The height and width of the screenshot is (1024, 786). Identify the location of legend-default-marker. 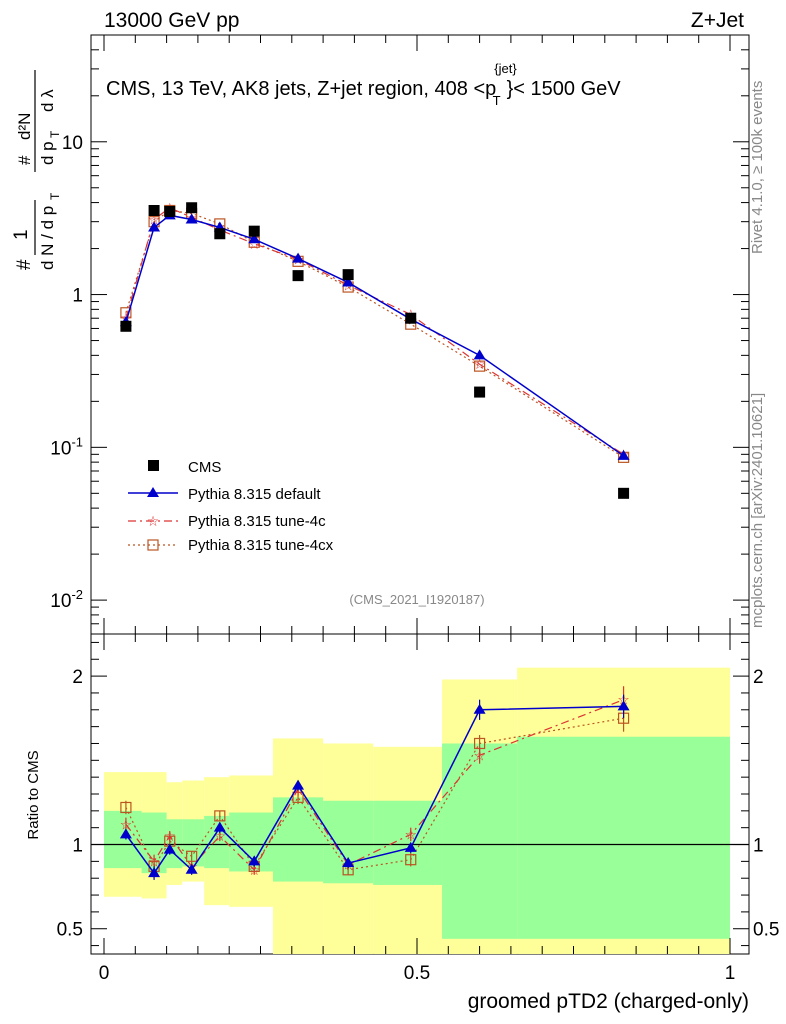
(153, 492).